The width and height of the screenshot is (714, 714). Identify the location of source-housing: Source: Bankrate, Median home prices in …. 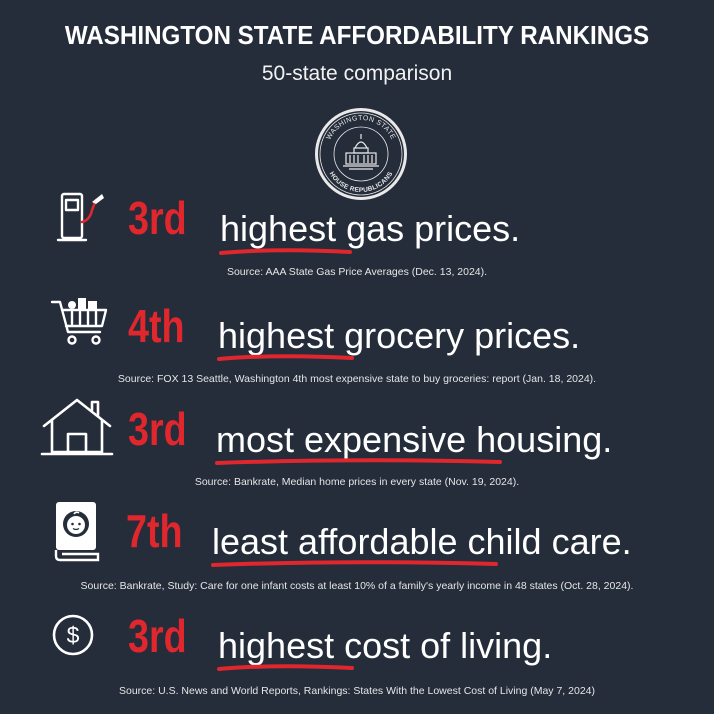
(357, 482).